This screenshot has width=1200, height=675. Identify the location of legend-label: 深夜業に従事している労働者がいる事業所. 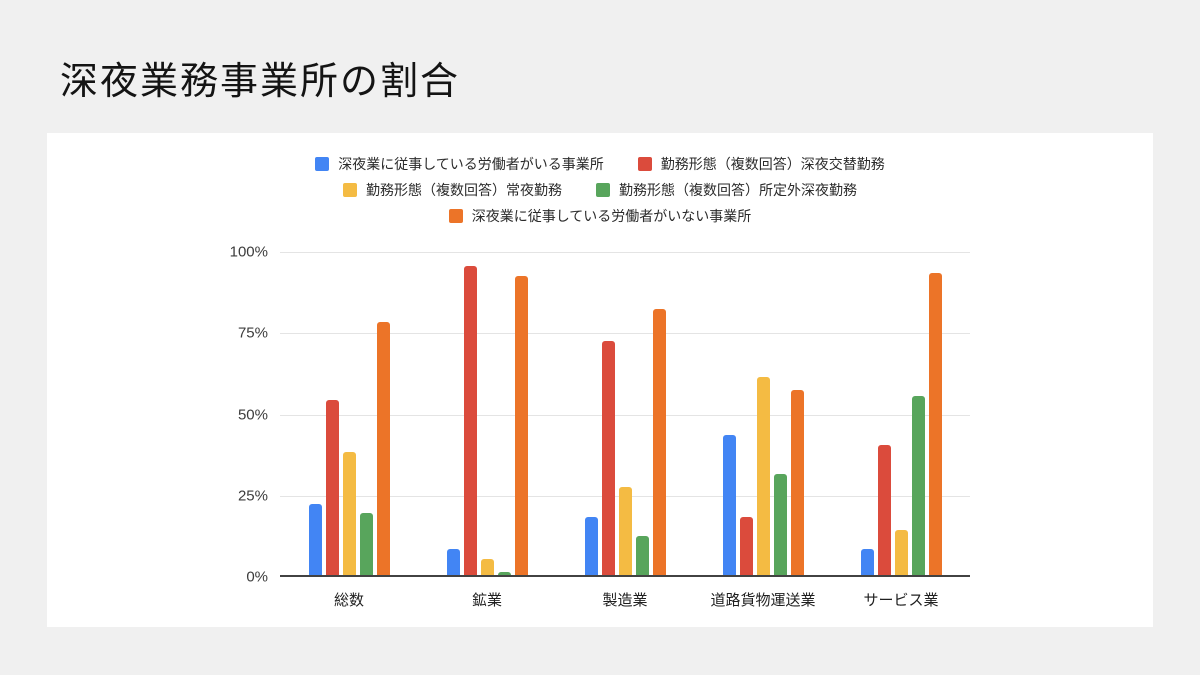
(471, 164).